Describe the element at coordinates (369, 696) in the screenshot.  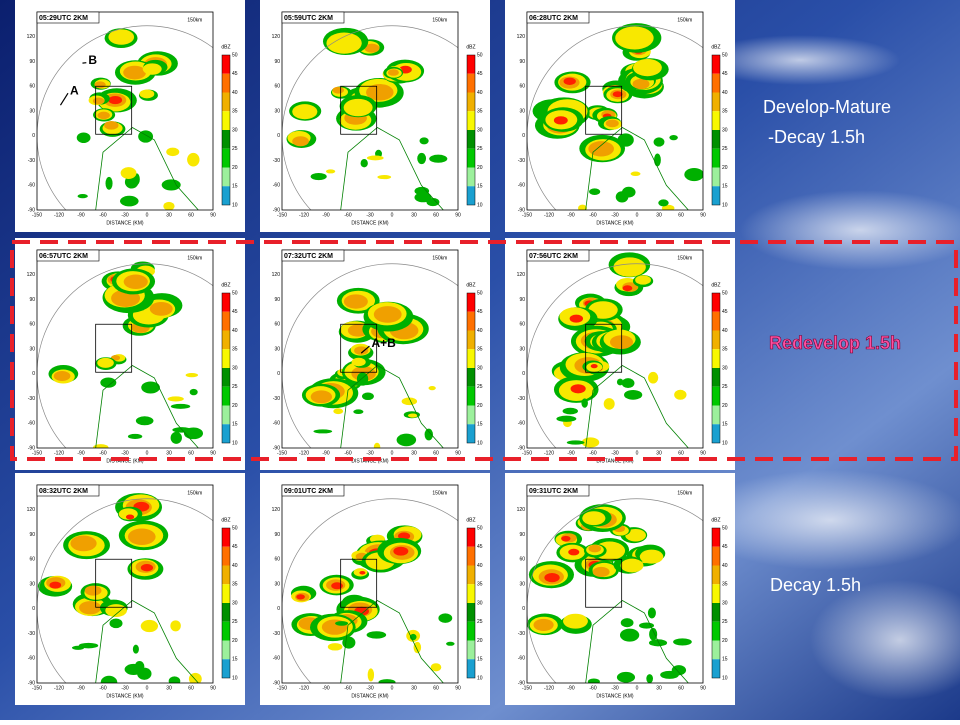
I see `x-axis-label: DISTANCE (KM)` at that location.